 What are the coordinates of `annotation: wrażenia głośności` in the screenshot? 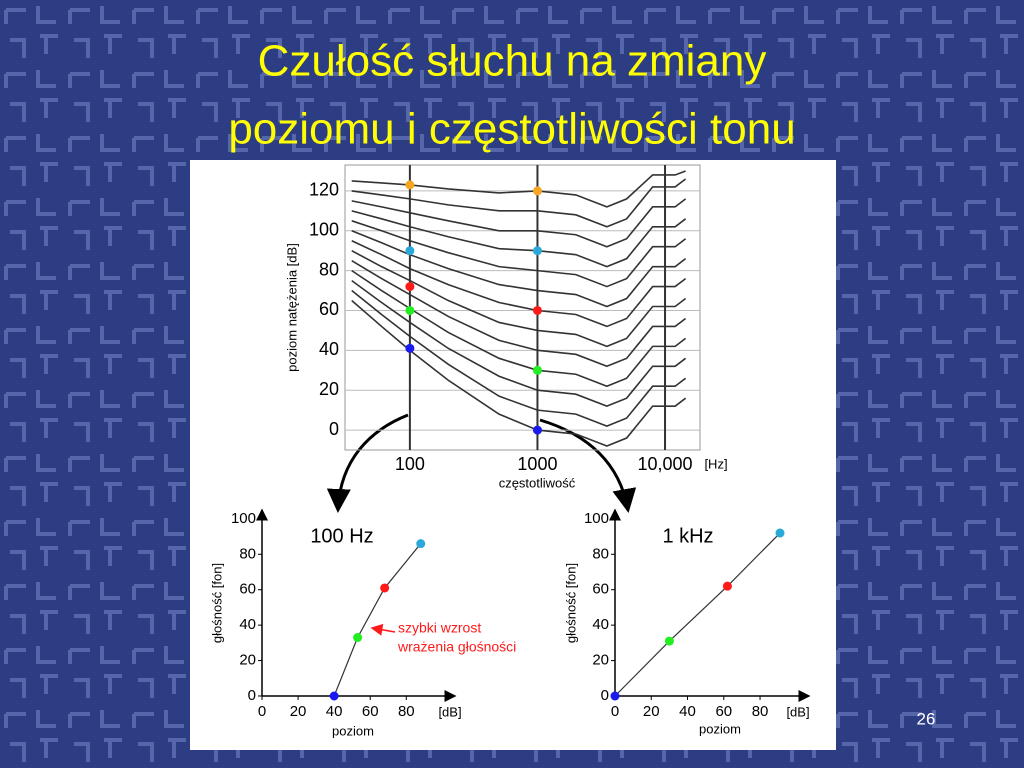 It's located at (456, 647).